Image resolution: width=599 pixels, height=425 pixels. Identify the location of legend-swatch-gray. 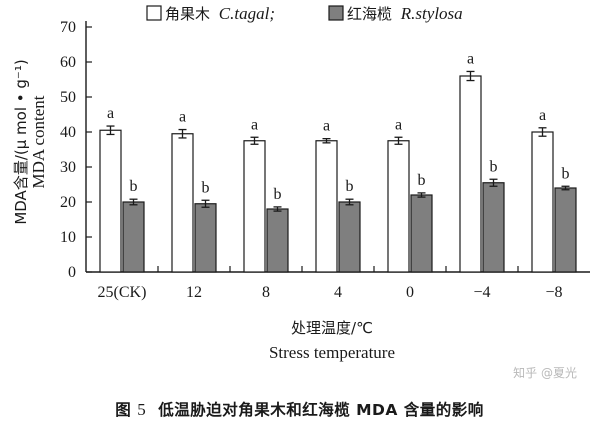
(336, 13).